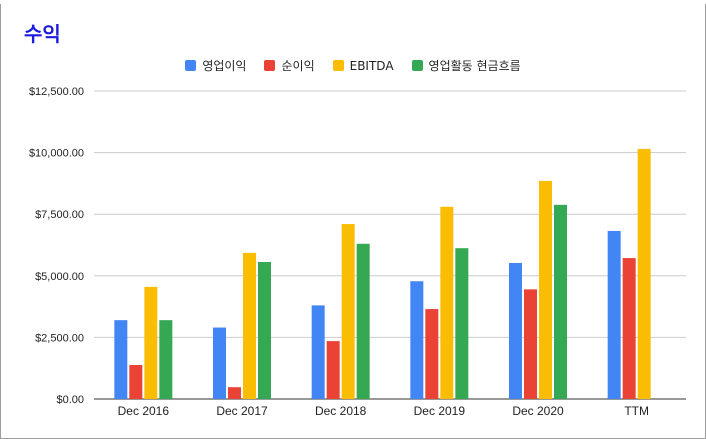  I want to click on legend-item-net-income: 순이익, so click(289, 65).